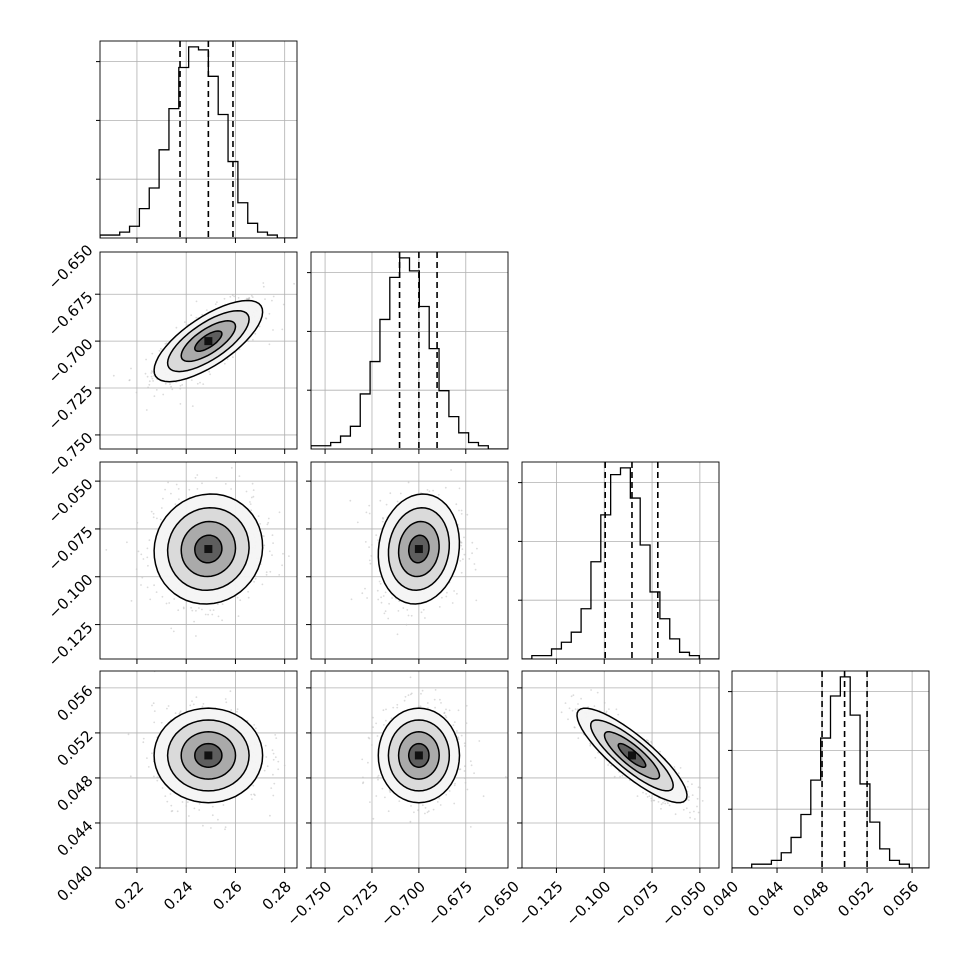 This screenshot has height=970, width=970. What do you see at coordinates (277, 896) in the screenshot?
I see `x-tick-label: 0.28` at bounding box center [277, 896].